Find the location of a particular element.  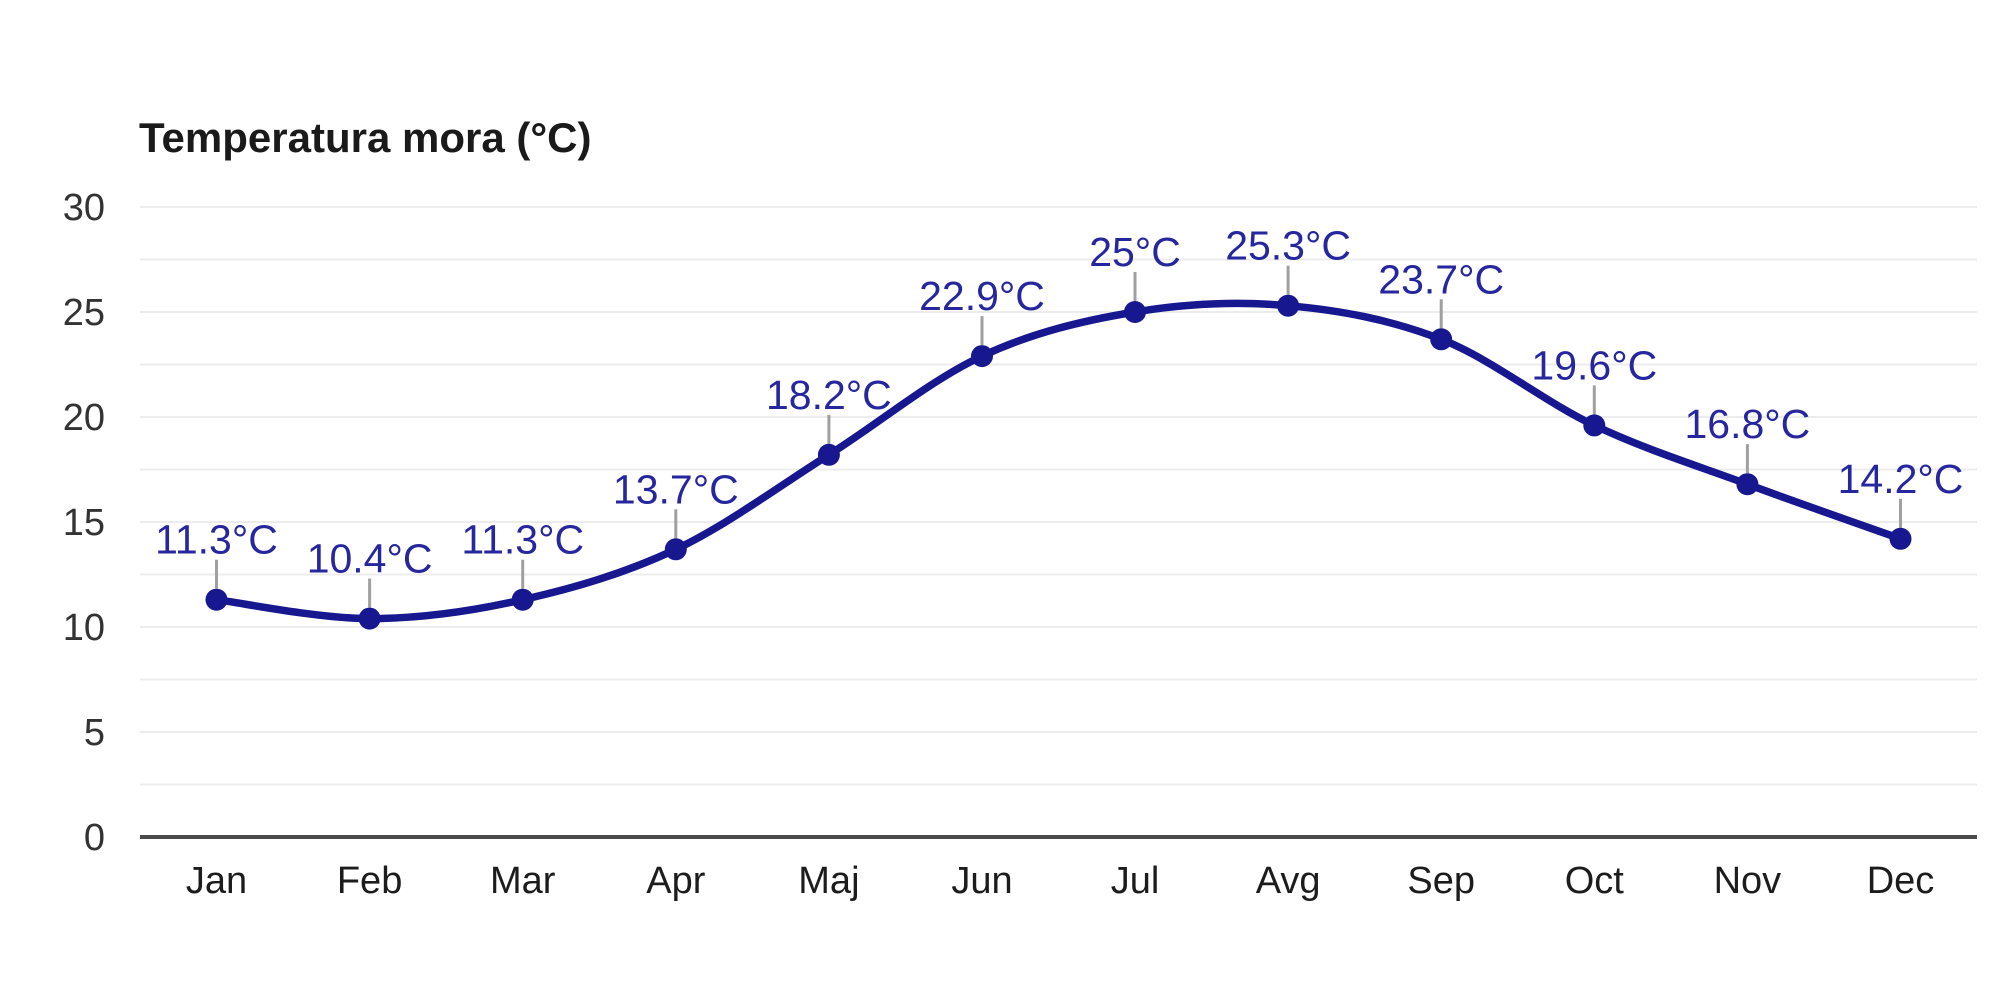

x-axis-label: Avg is located at coordinates (1288, 881).